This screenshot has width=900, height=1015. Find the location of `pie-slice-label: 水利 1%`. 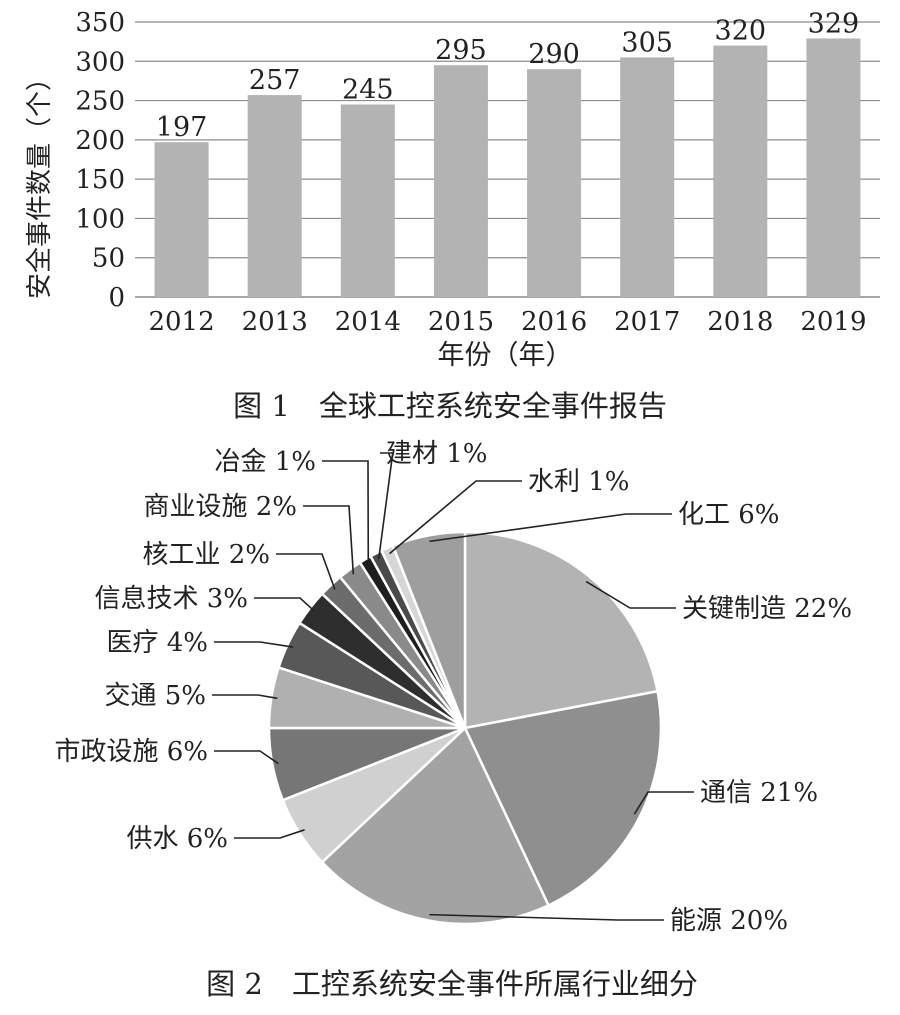

pie-slice-label: 水利 1% is located at coordinates (579, 482).